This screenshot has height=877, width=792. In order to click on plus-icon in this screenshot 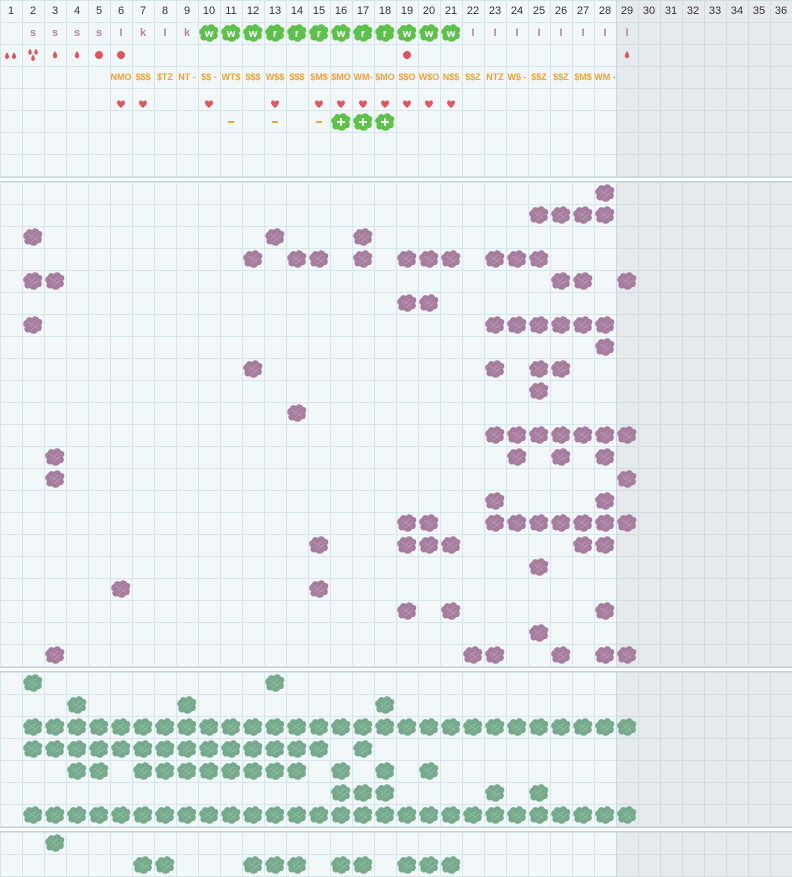, I will do `click(385, 122)`.